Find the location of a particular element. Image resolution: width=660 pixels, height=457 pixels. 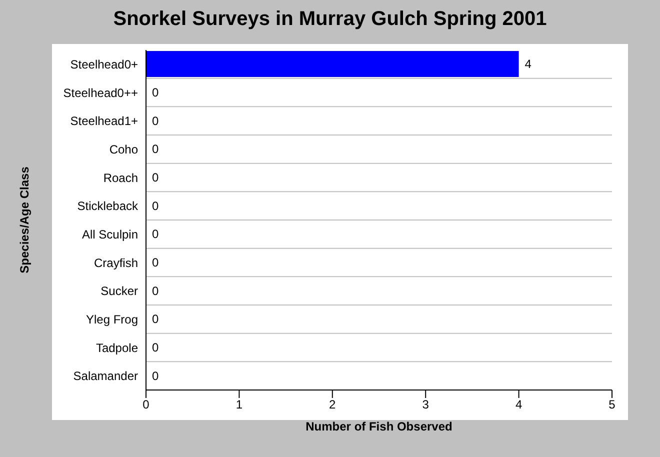

y-tick-label: Roach is located at coordinates (120, 177).